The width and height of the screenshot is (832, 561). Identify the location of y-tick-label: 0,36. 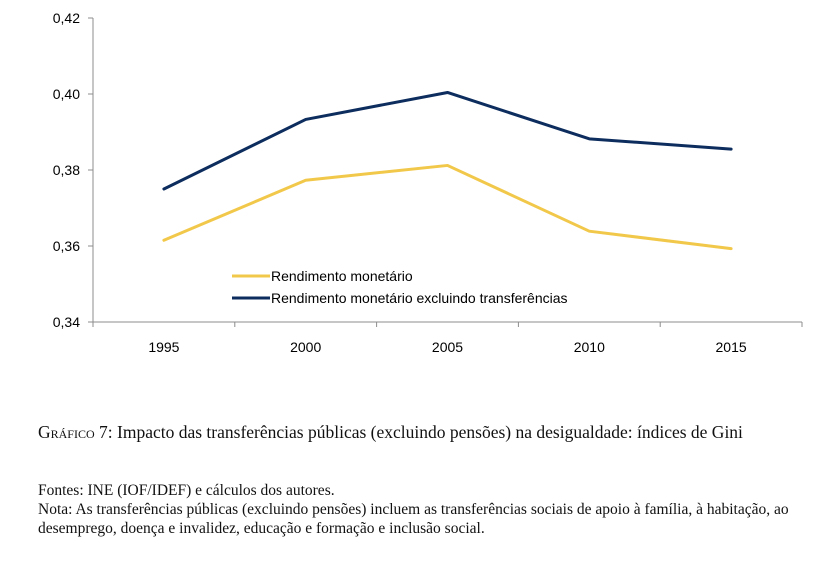
(66, 246).